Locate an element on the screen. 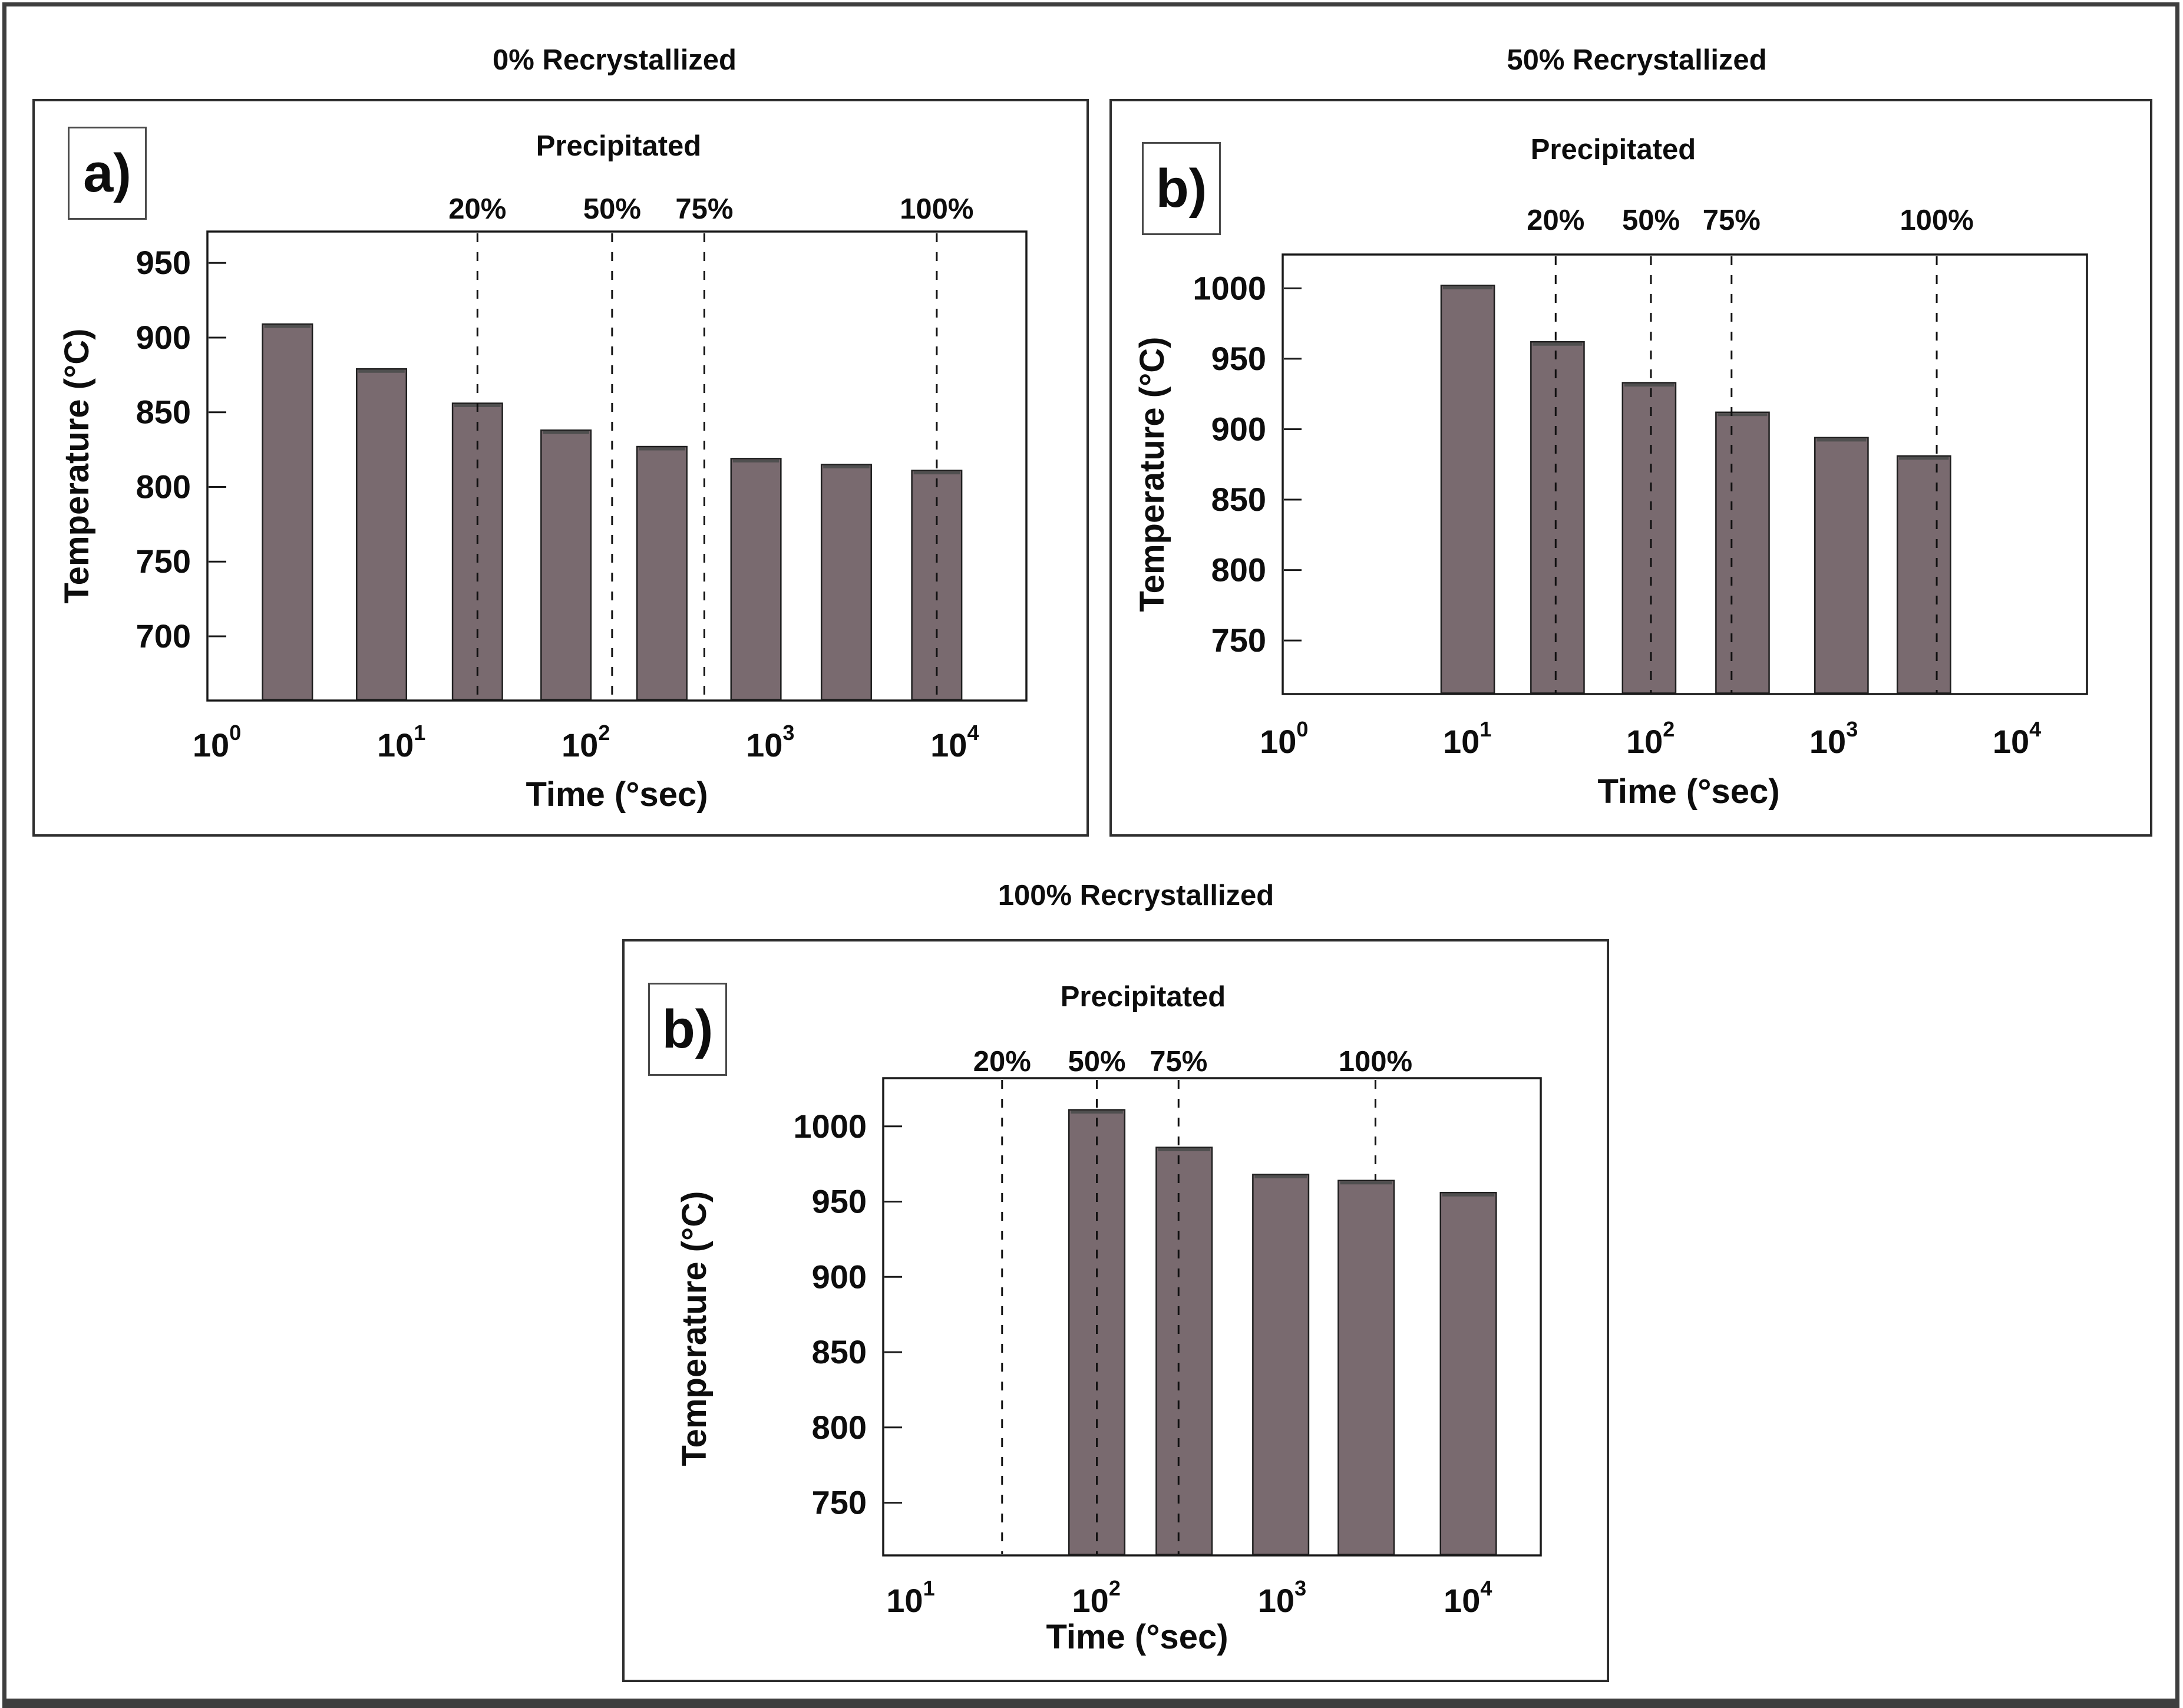 Image resolution: width=2183 pixels, height=1708 pixels. x-tick-label-2-10e4: 10⁴ is located at coordinates (1468, 1598).